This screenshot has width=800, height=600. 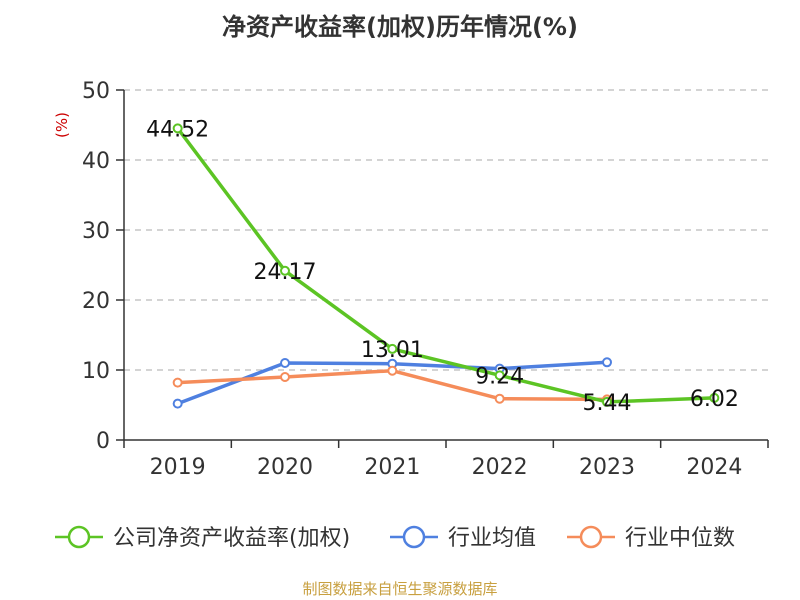 I want to click on x-tick-label: 2019, so click(x=178, y=467).